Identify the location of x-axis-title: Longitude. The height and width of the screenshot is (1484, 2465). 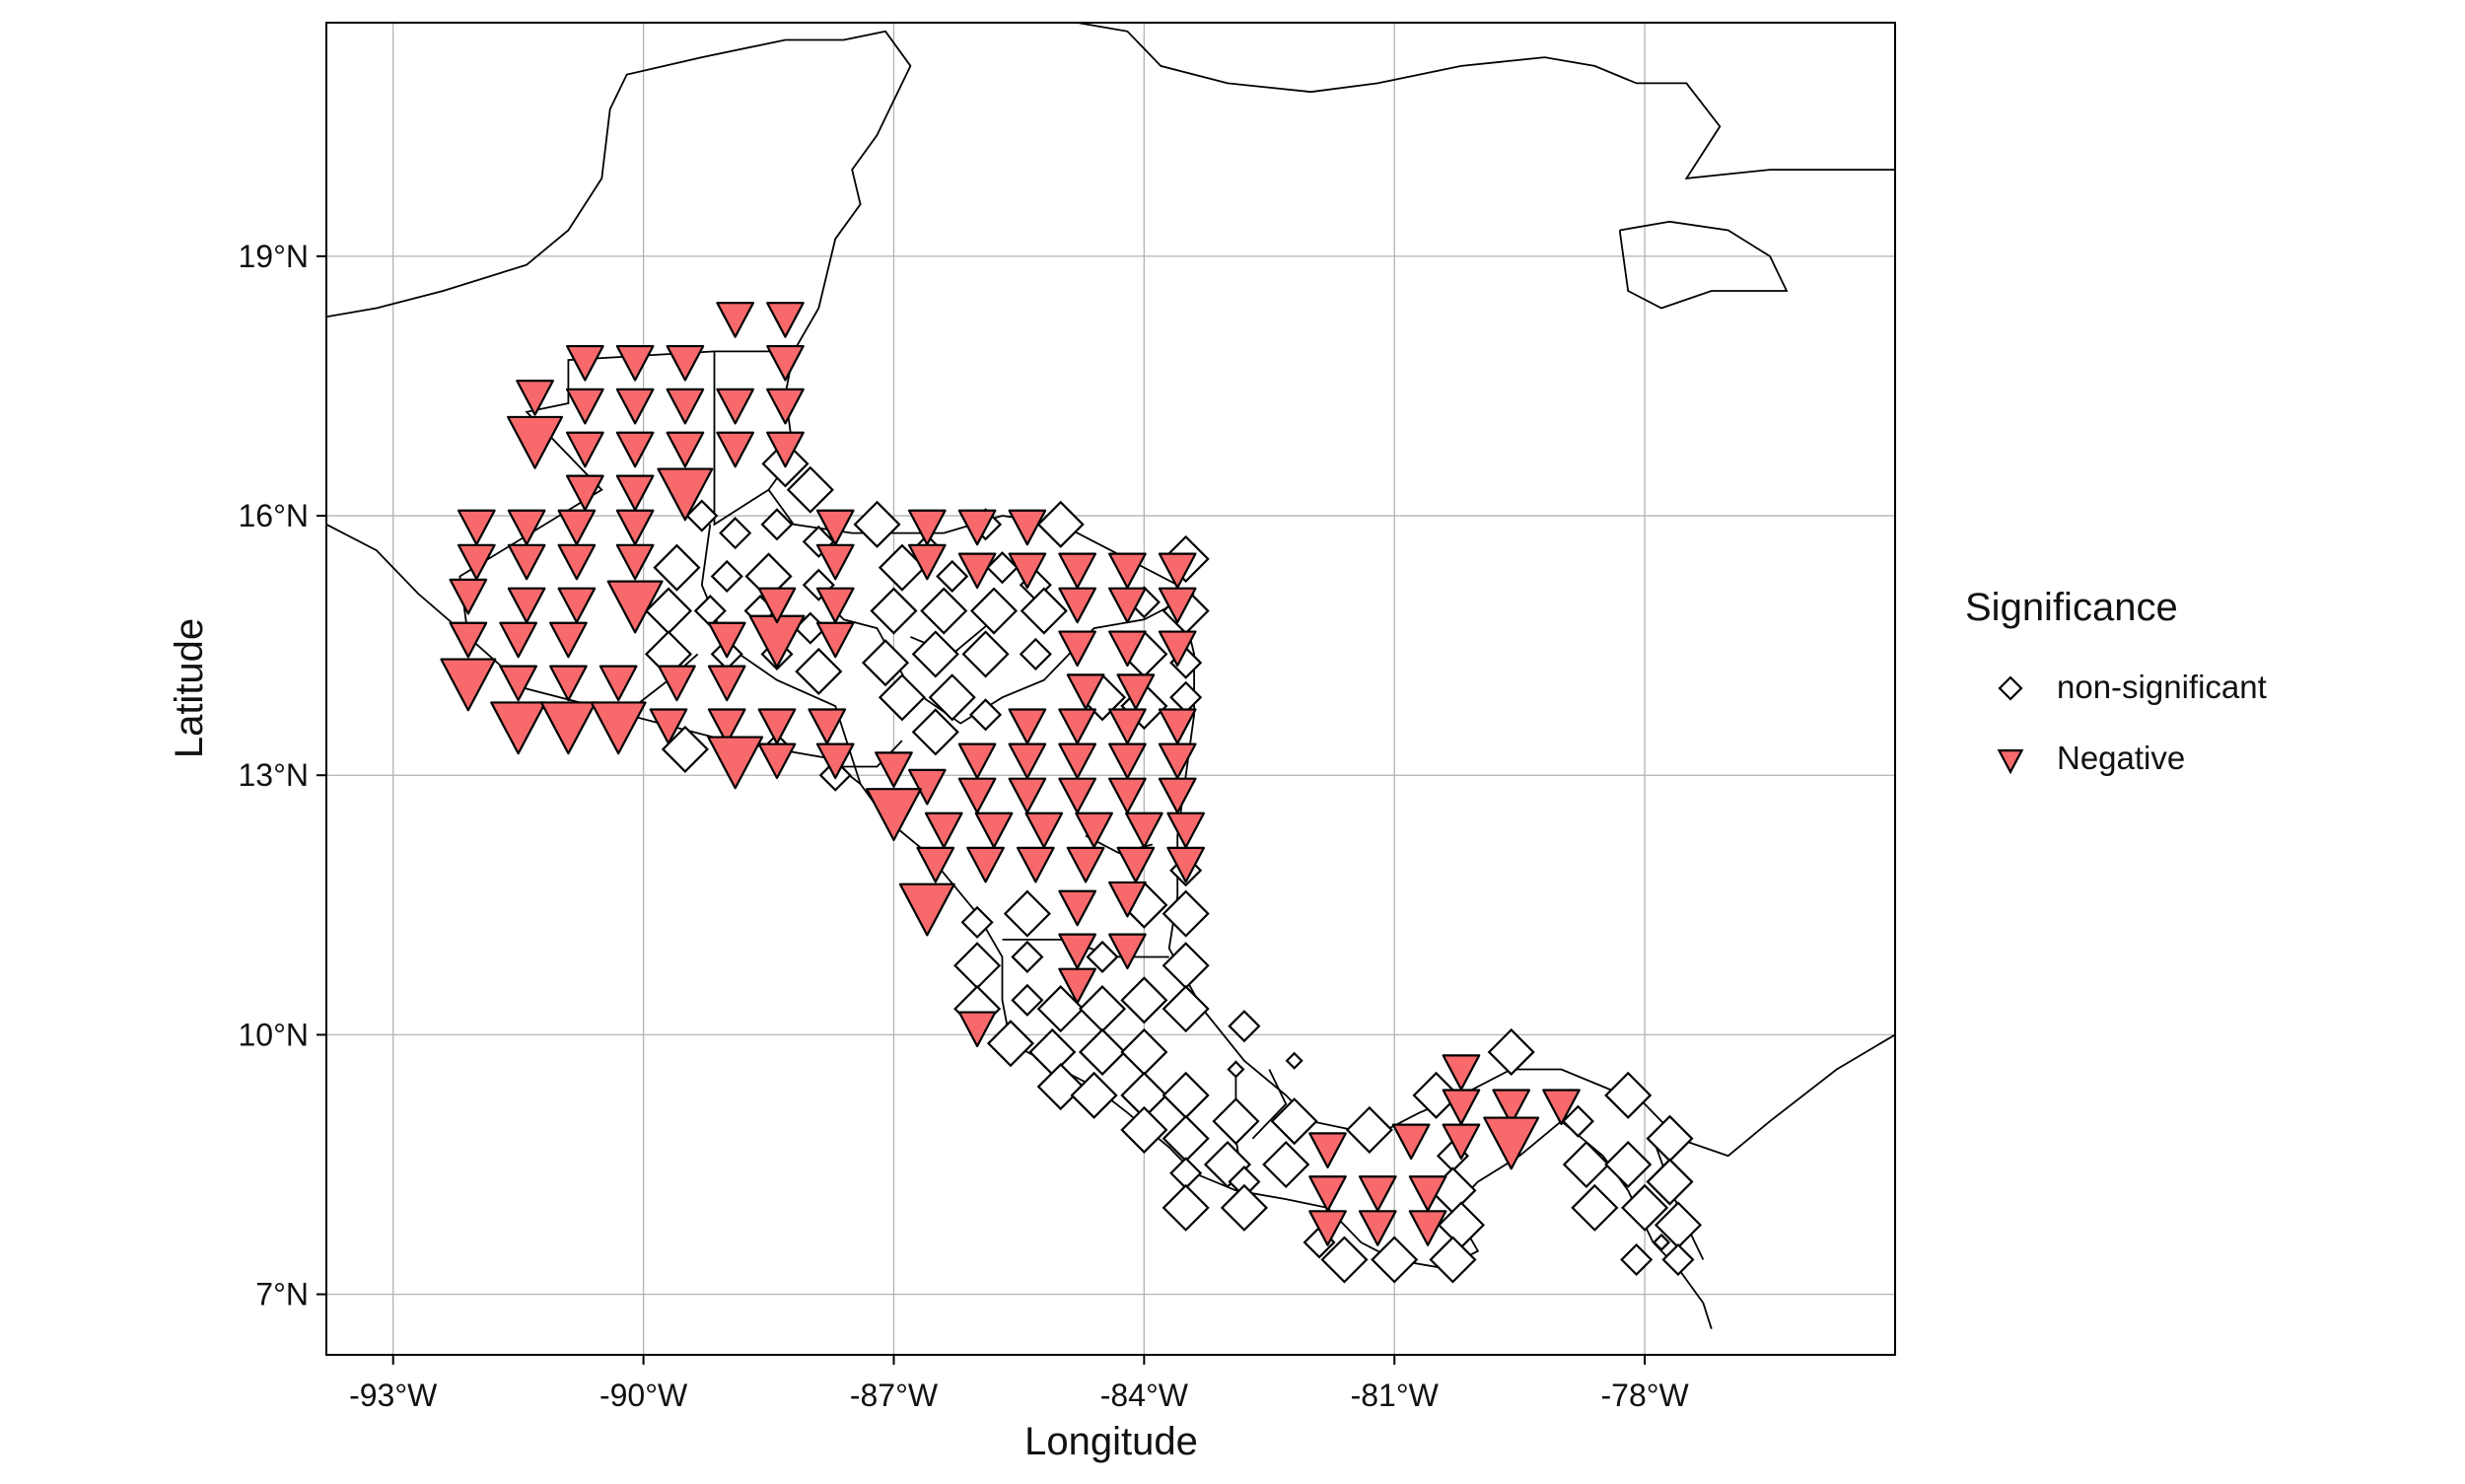
(1111, 1441).